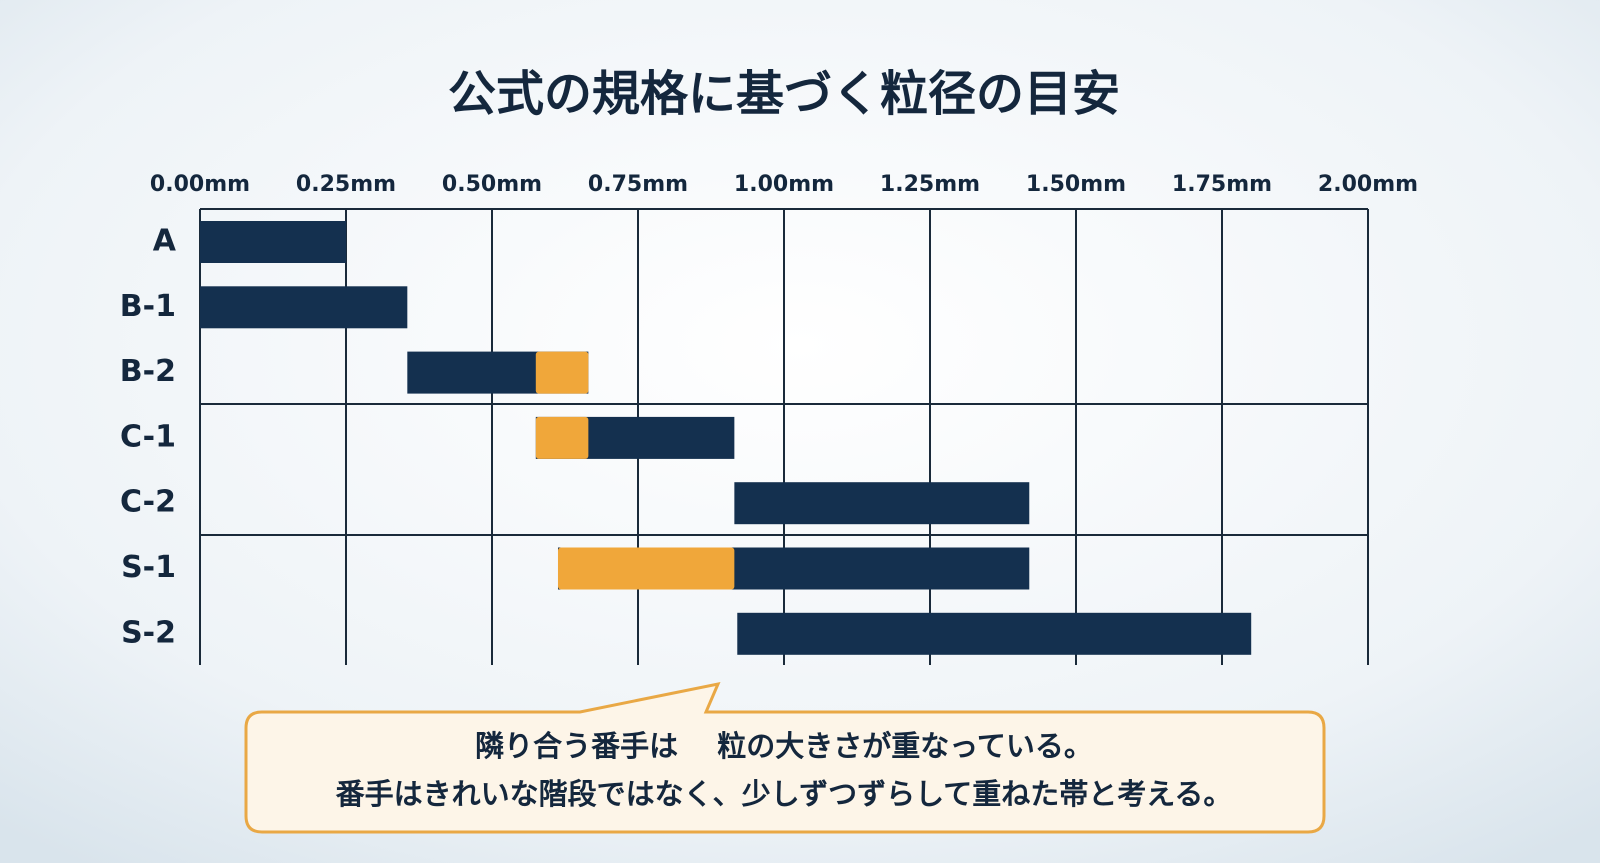  I want to click on x-tick-label: 1.25mm, so click(930, 184).